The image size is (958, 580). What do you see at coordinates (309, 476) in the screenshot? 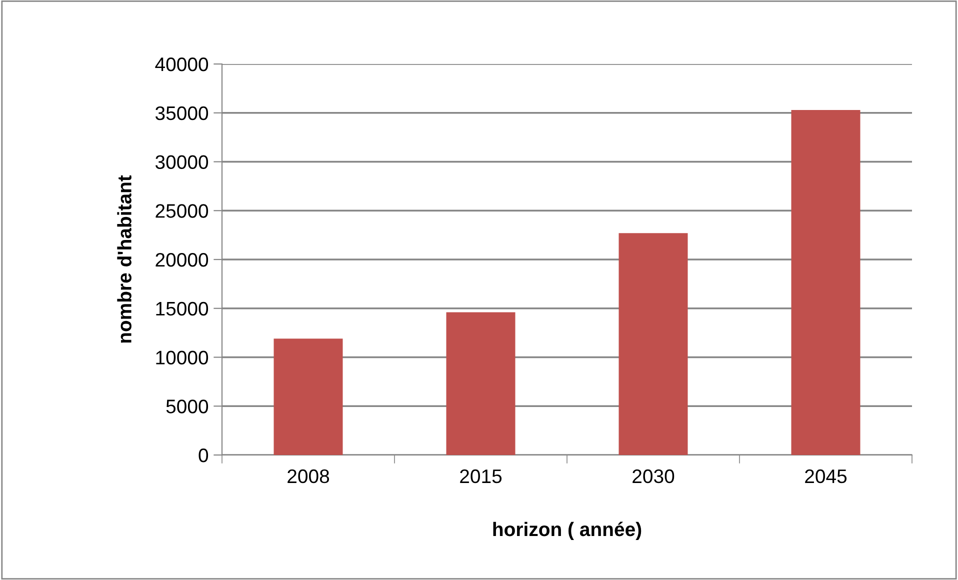
I see `x-tick-label: 2008` at bounding box center [309, 476].